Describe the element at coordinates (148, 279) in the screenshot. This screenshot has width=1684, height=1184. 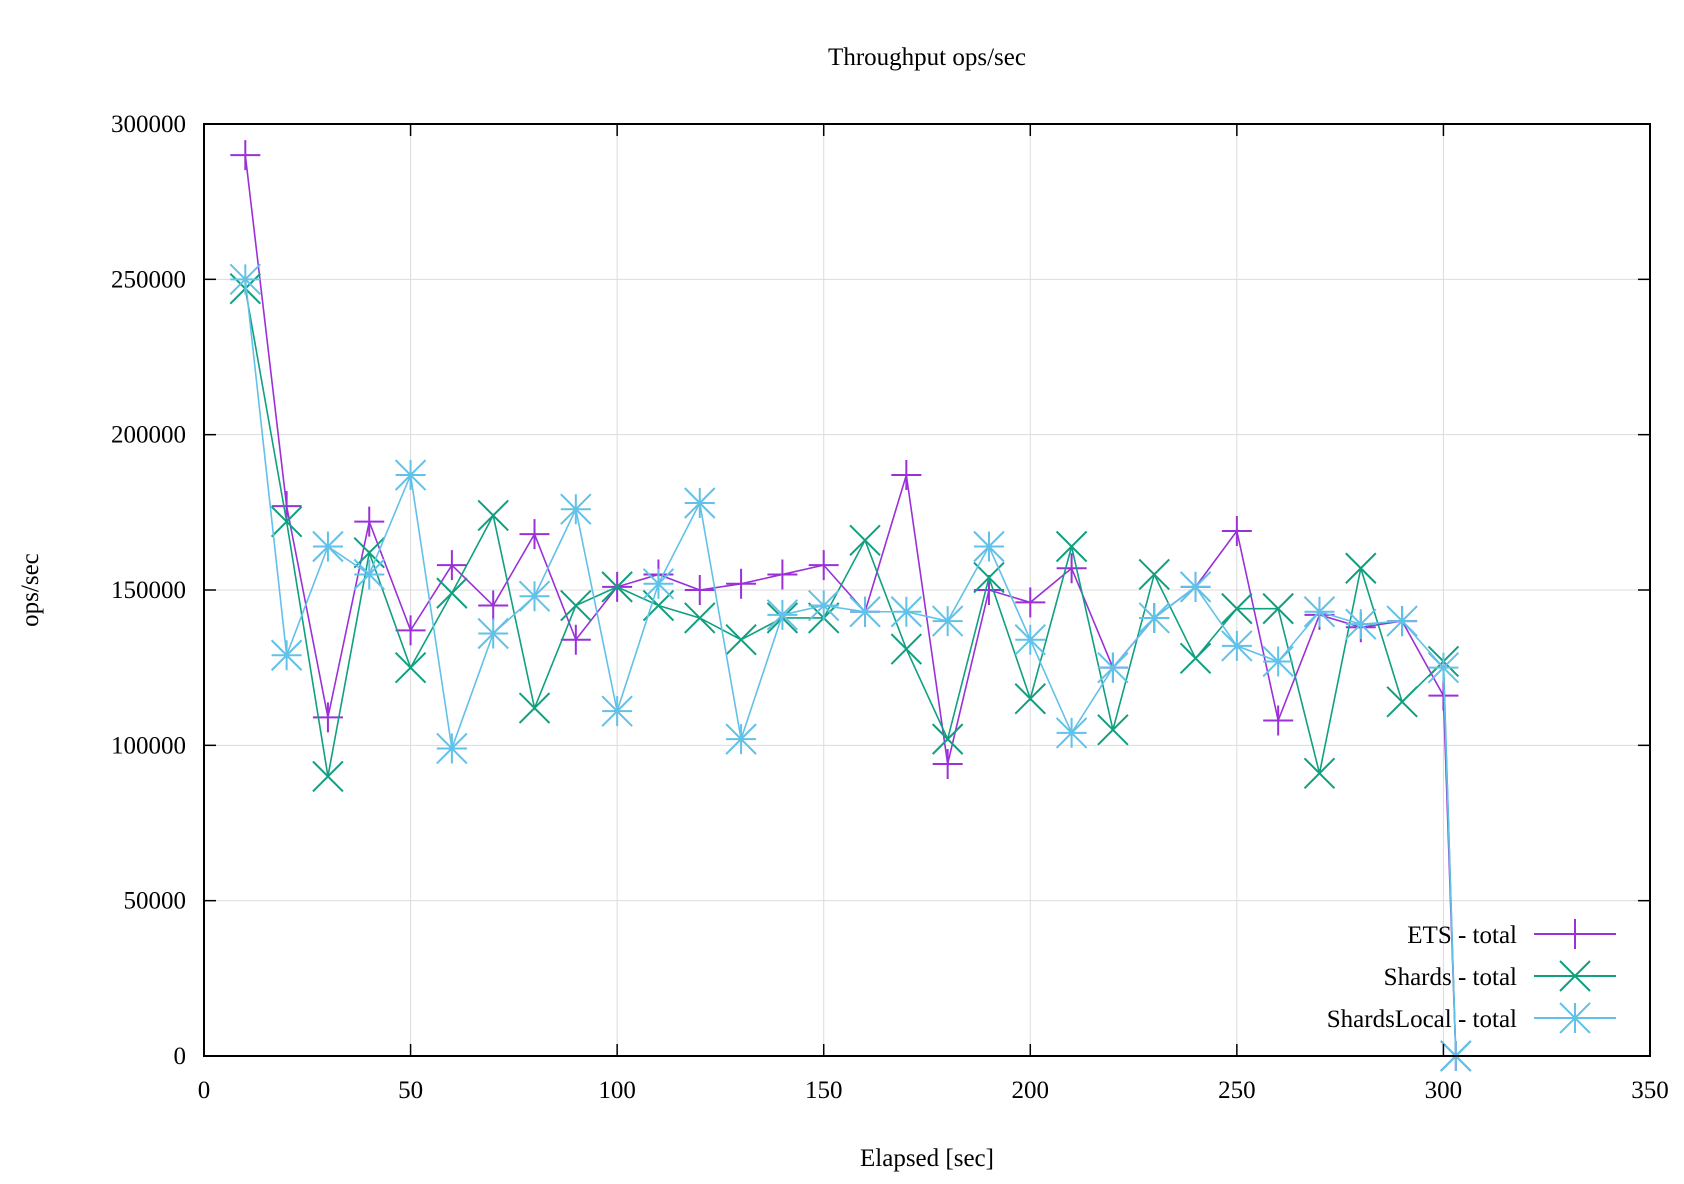
I see `y-tick-label: 250000` at that location.